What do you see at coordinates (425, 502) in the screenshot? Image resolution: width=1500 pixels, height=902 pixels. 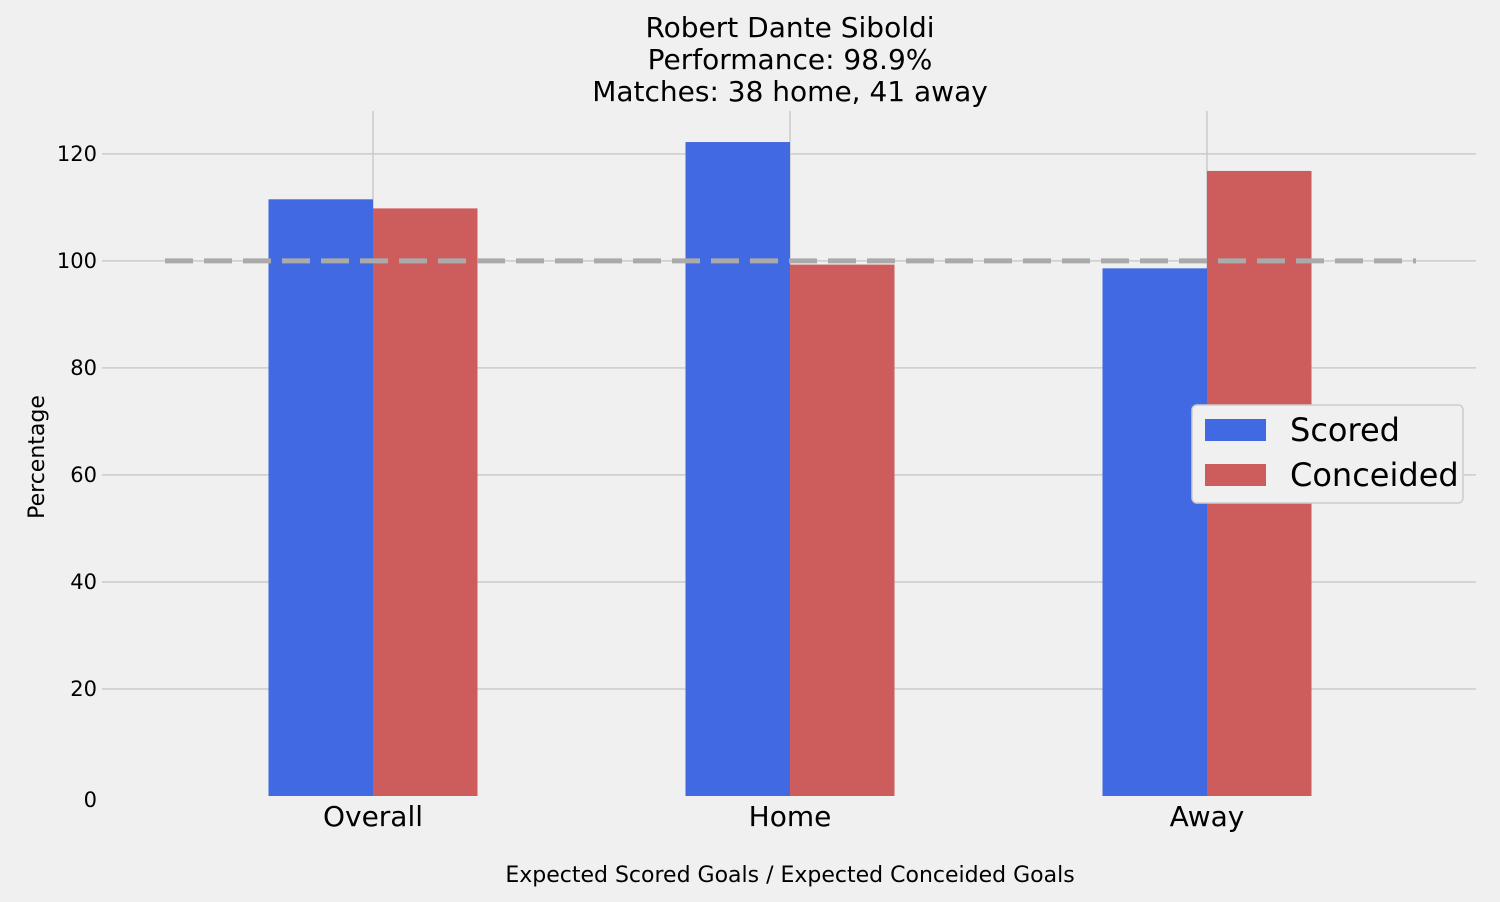 I see `bar-conceided-overall` at bounding box center [425, 502].